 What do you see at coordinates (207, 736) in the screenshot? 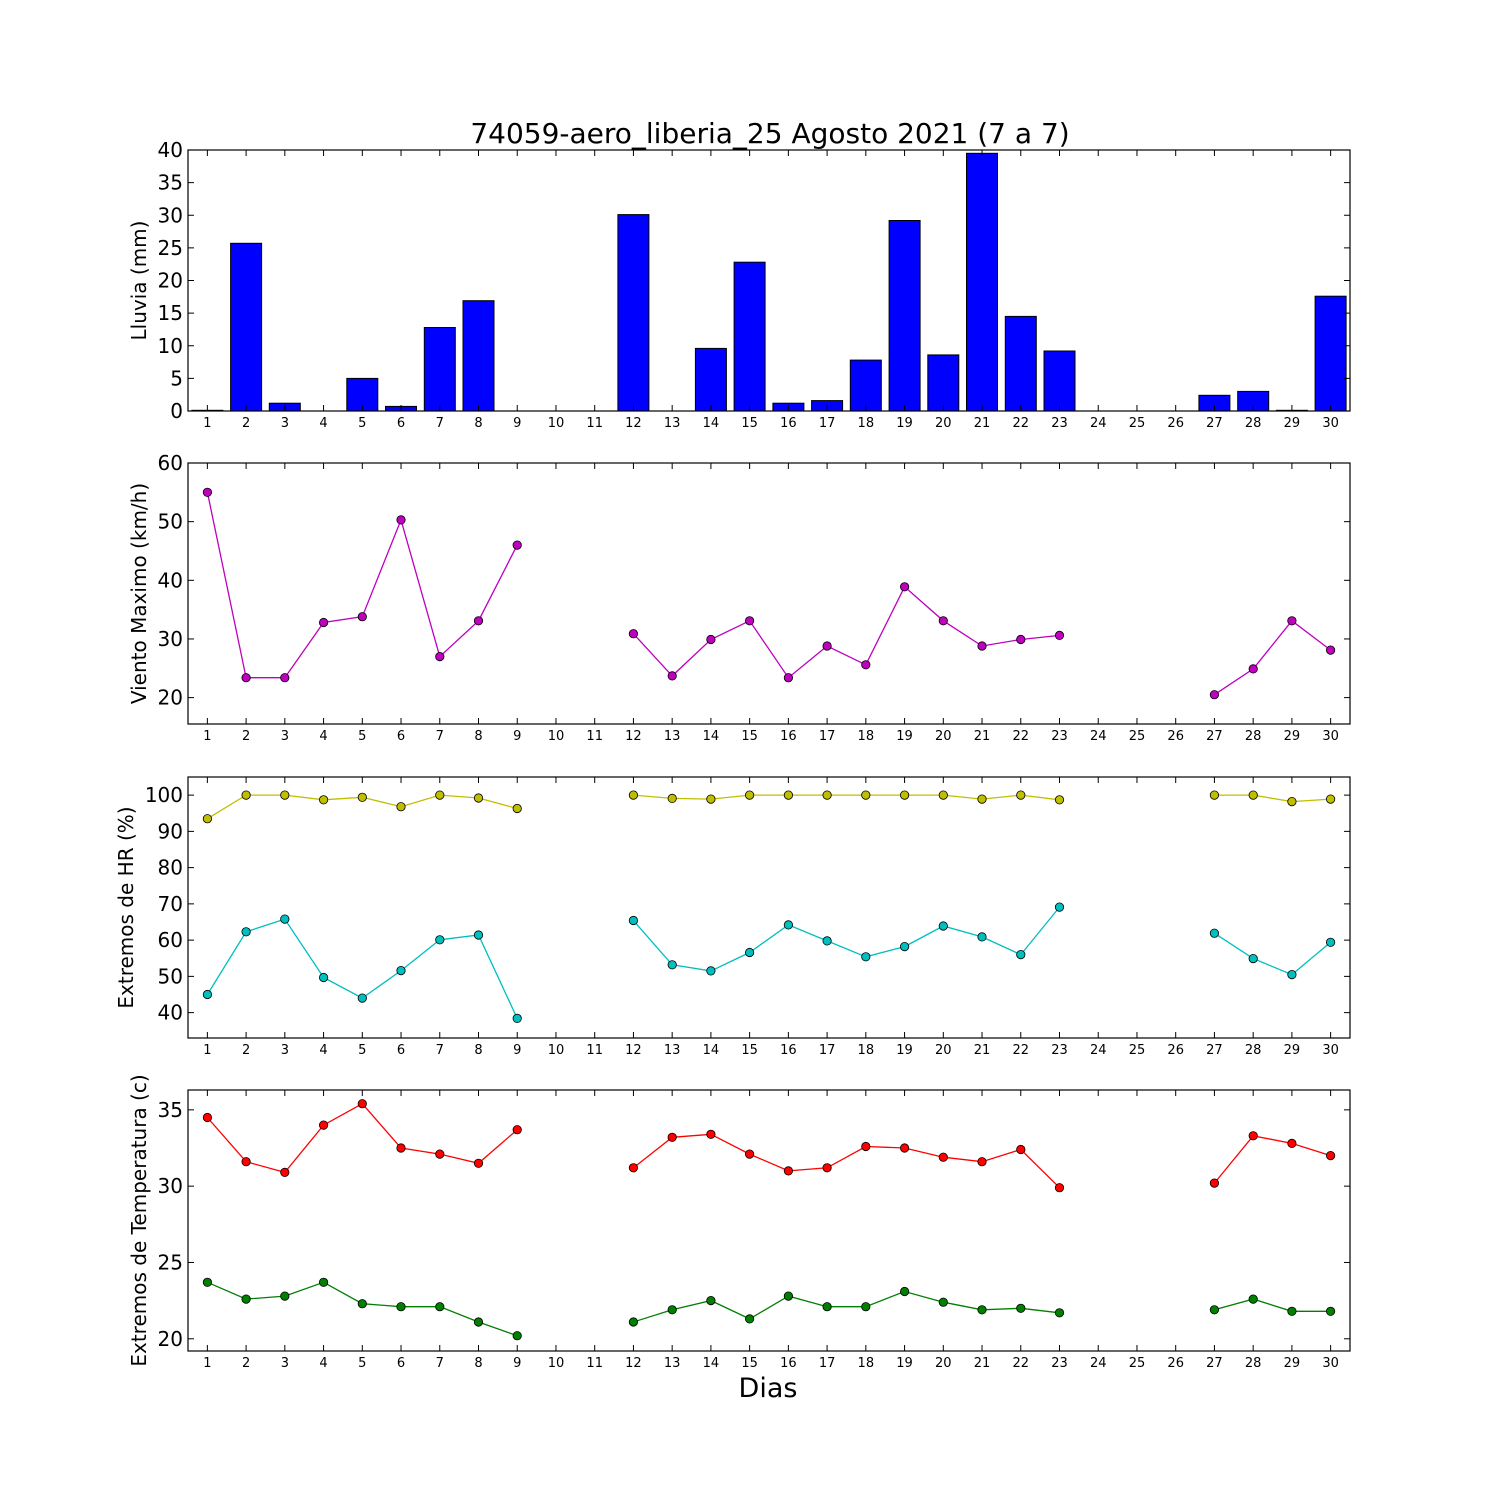
I see `x-tick-label: 1` at bounding box center [207, 736].